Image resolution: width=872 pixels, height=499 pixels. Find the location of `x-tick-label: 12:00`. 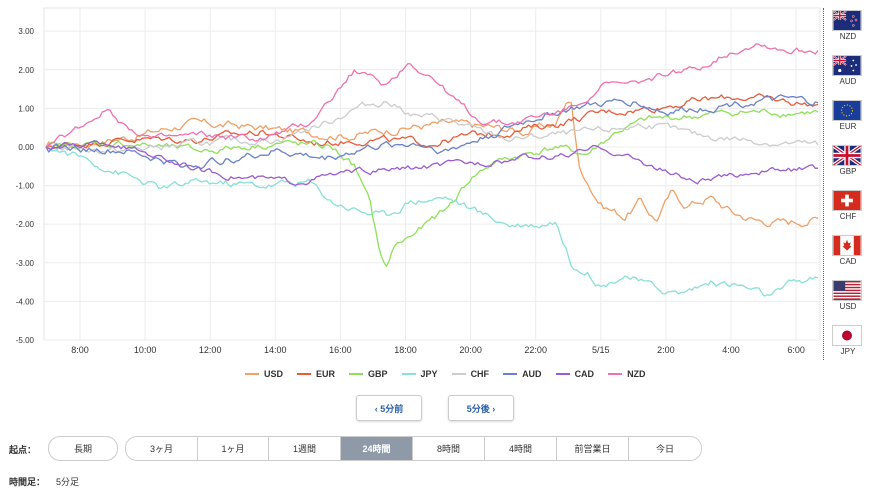

x-tick-label: 12:00 is located at coordinates (210, 350).